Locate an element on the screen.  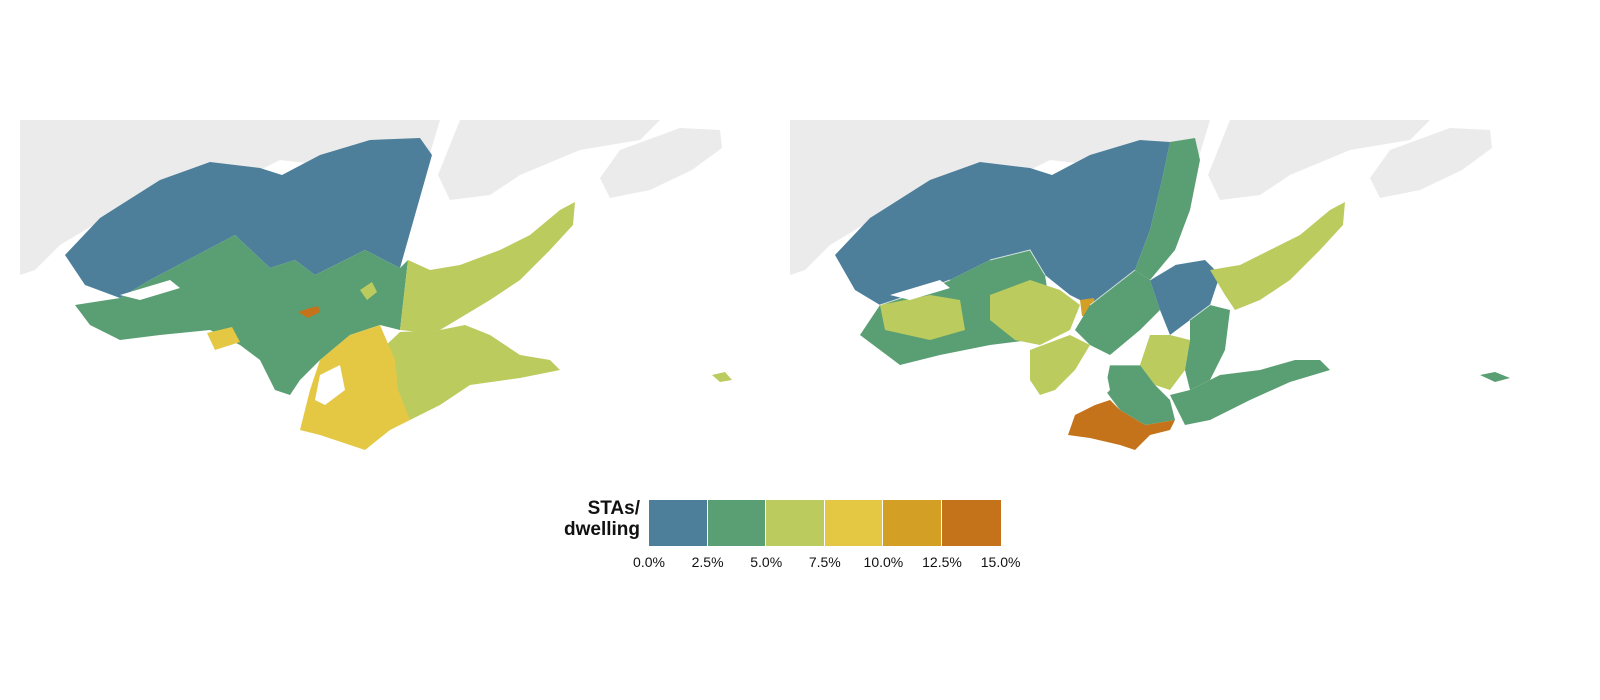
legend-tick-label: 15.0% is located at coordinates (1000, 562).